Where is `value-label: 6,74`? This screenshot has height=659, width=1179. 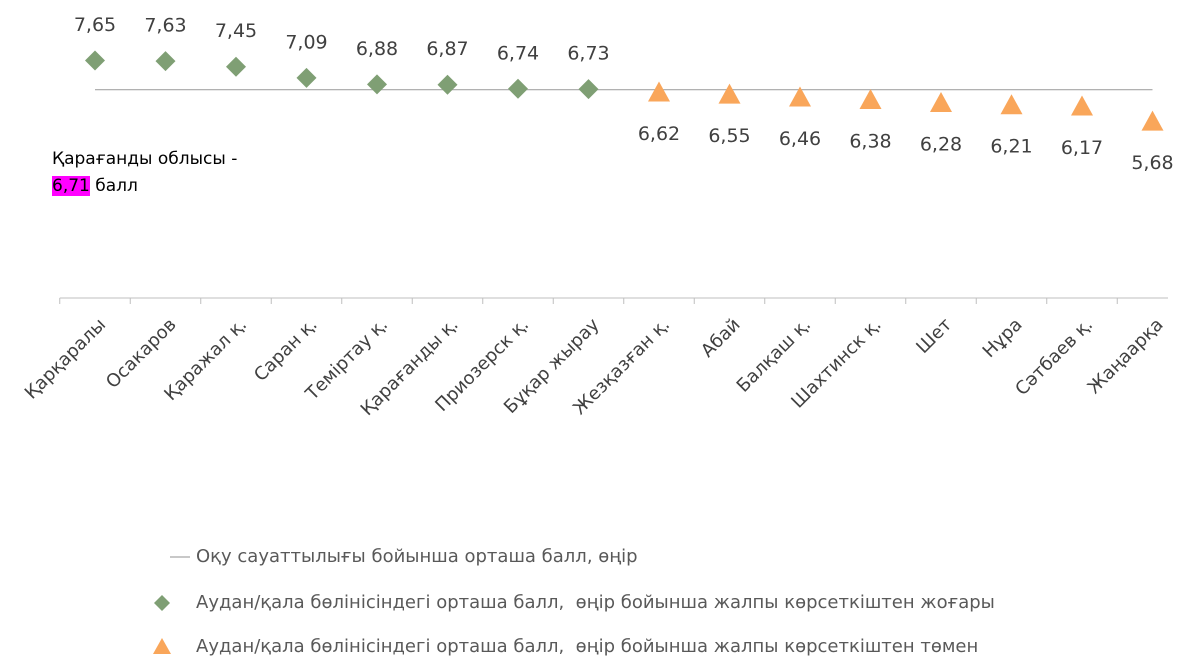 value-label: 6,74 is located at coordinates (518, 53).